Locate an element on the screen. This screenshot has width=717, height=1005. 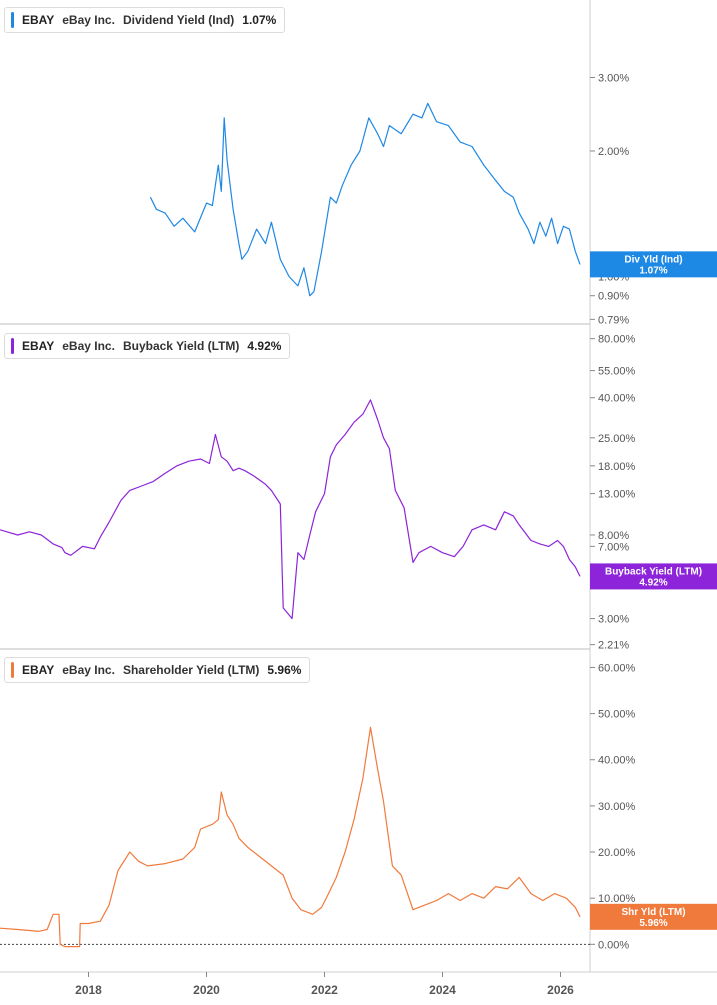
y-tick-label: 60.00% is located at coordinates (617, 668).